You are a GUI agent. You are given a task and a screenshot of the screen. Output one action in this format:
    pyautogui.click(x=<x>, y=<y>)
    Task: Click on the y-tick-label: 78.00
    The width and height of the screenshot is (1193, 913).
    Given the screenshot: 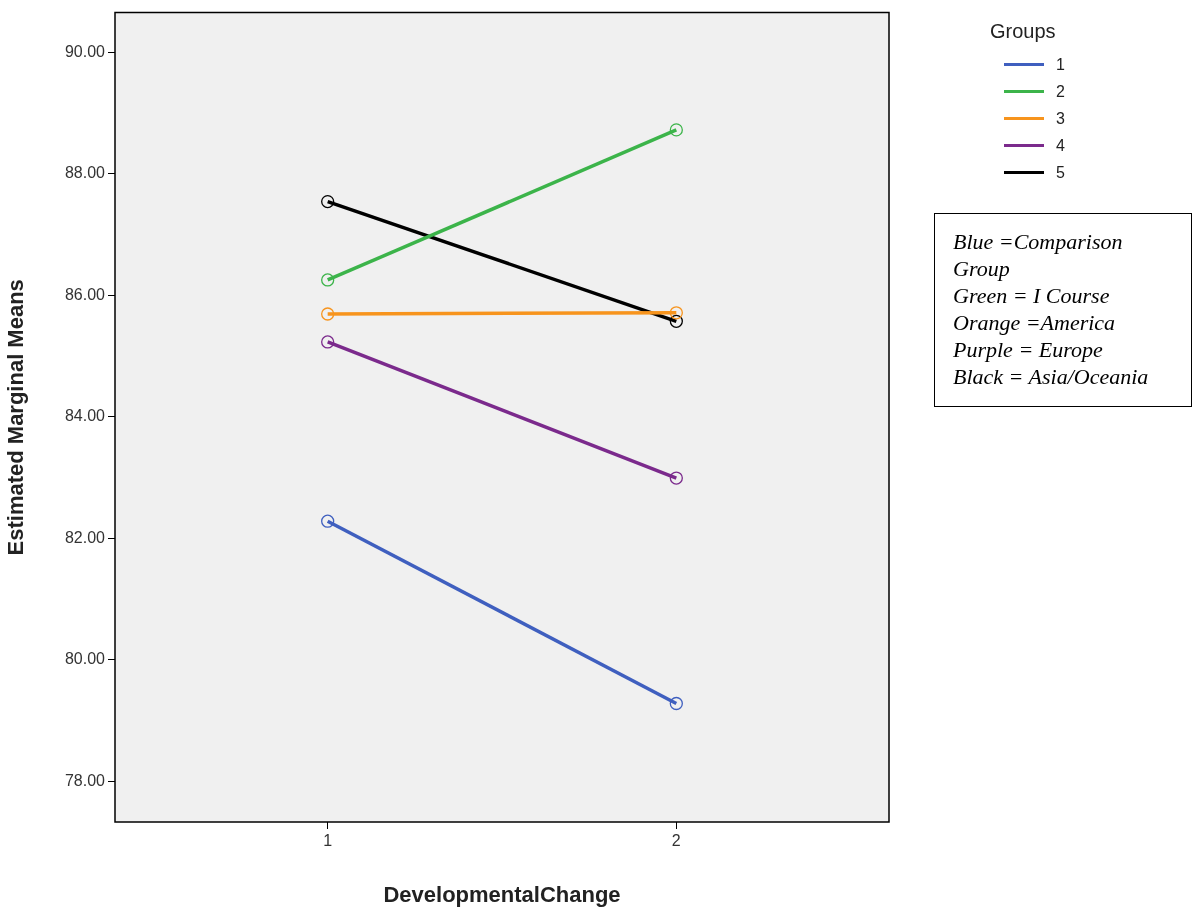 What is the action you would take?
    pyautogui.click(x=85, y=780)
    